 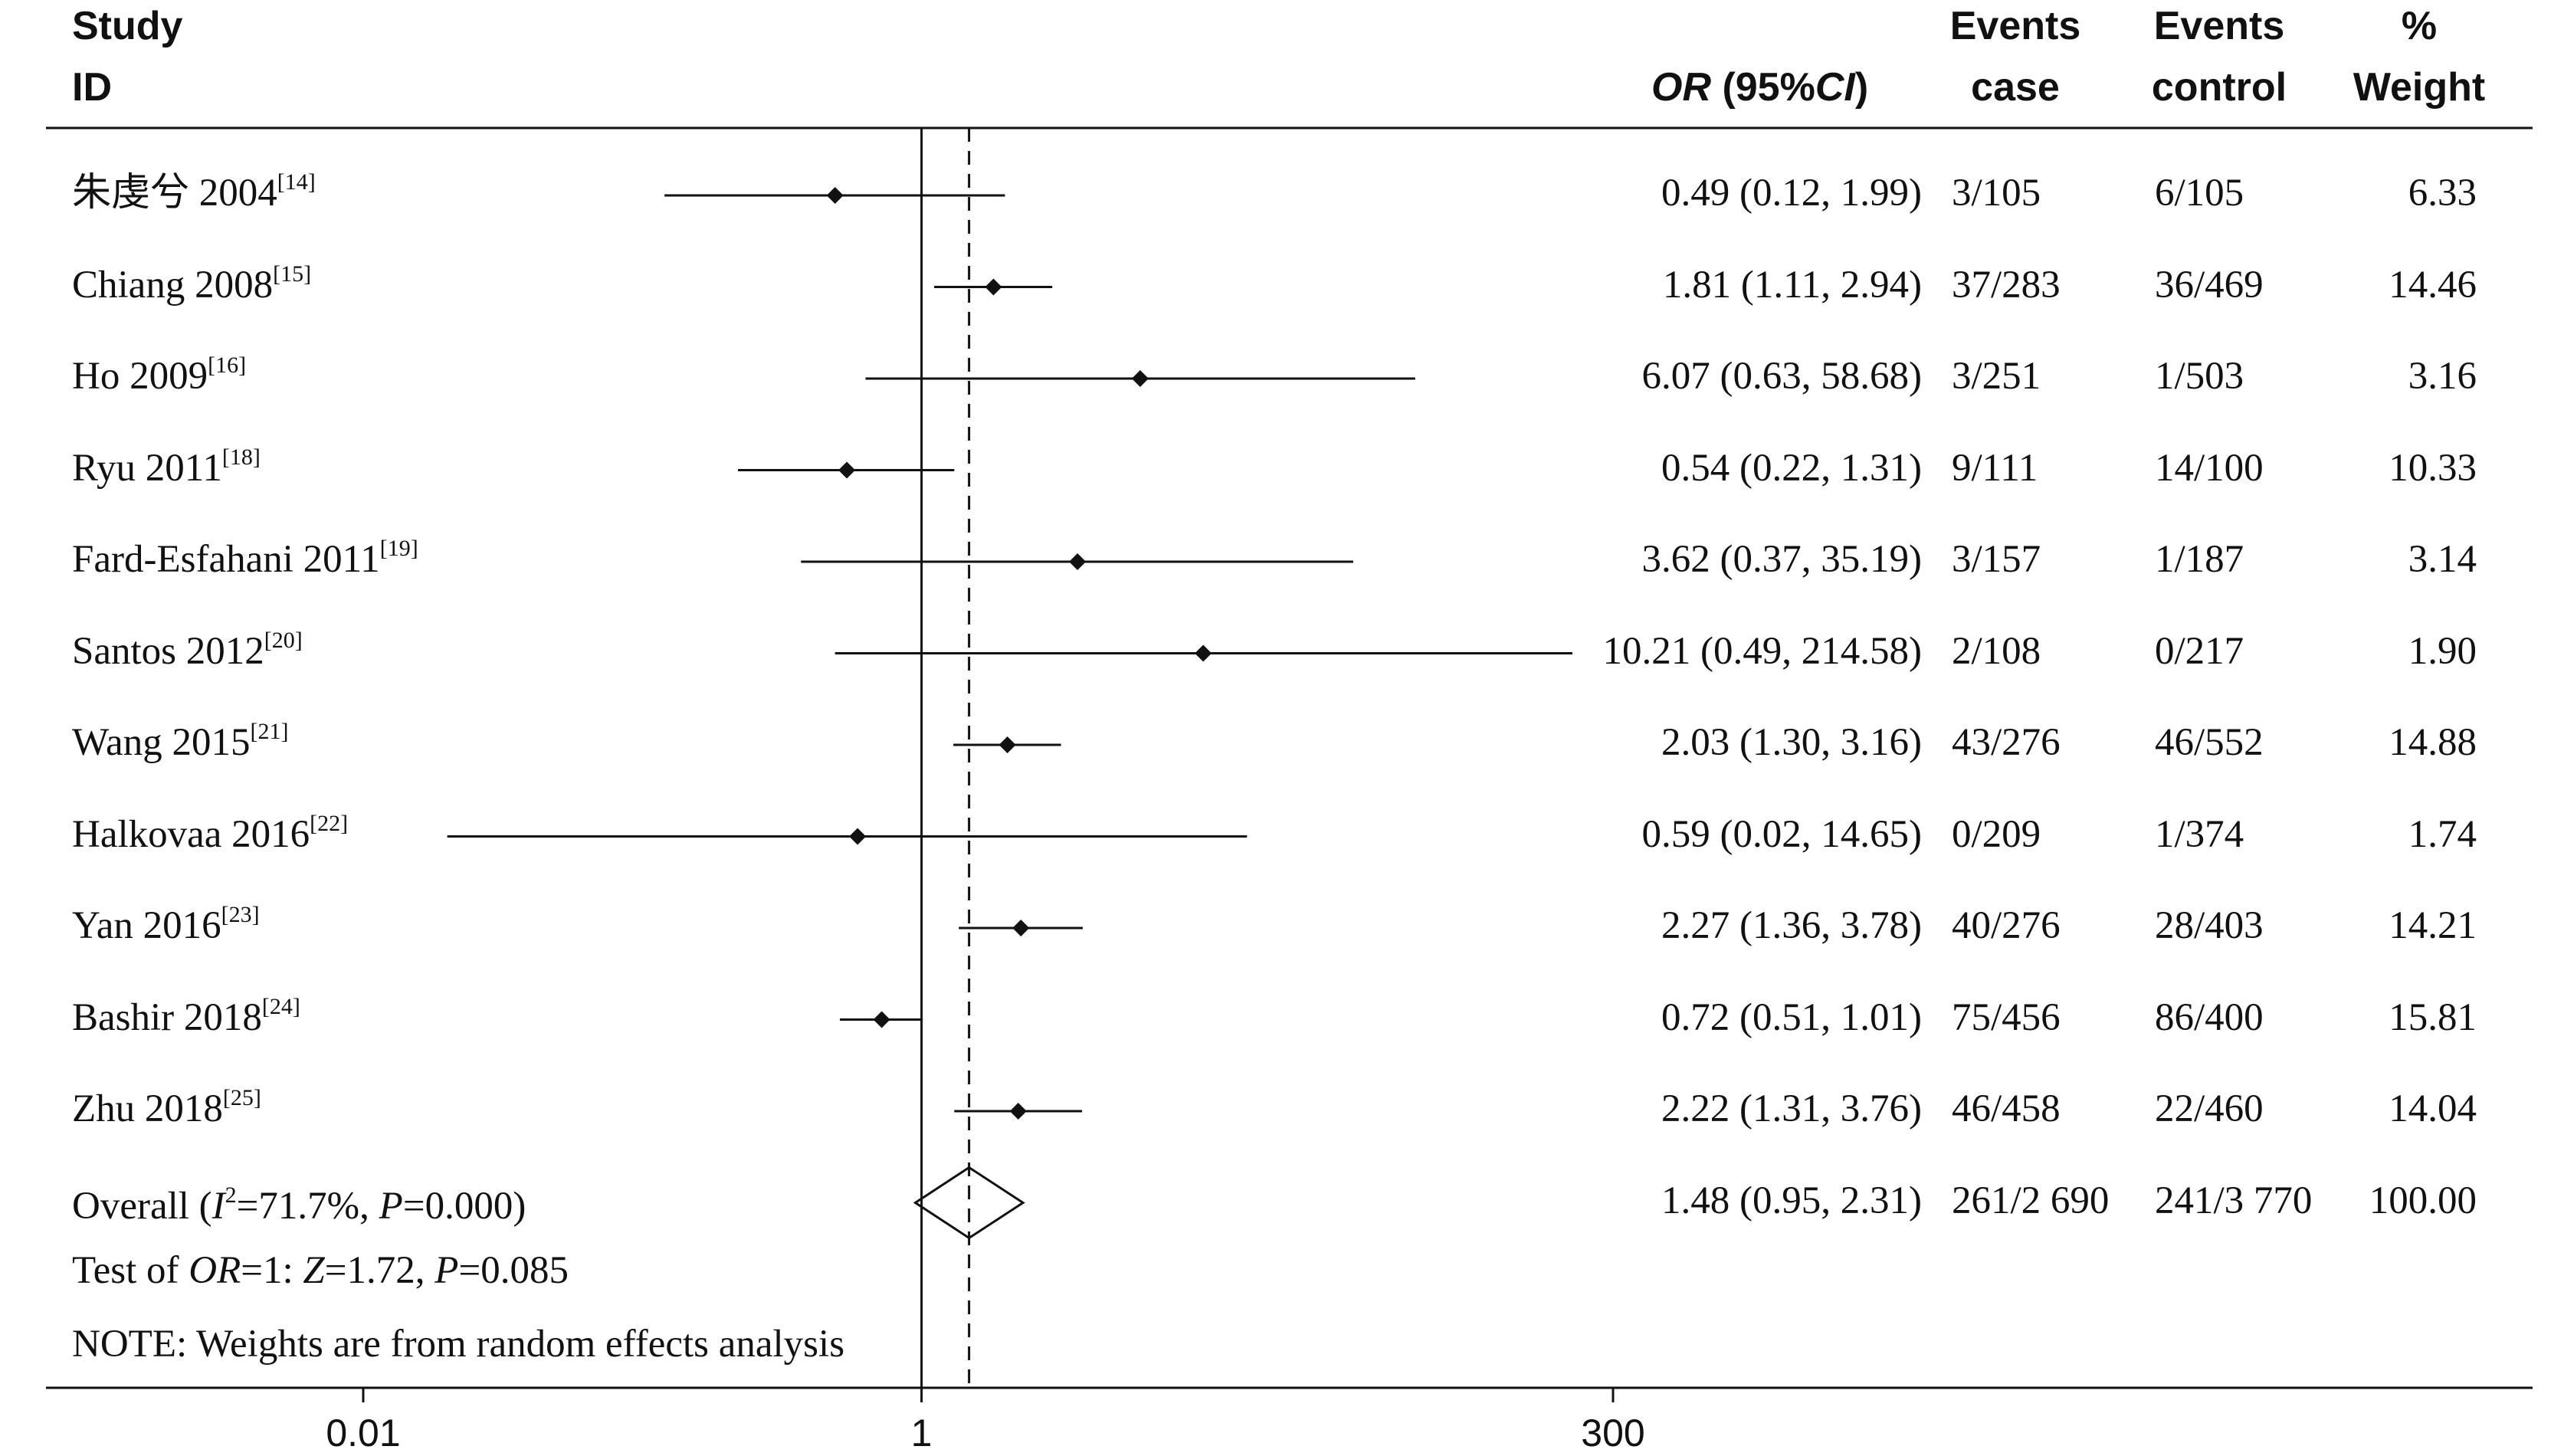 I want to click on or-ci-value: 10.21 (0.49, 214.58), so click(x=1762, y=651).